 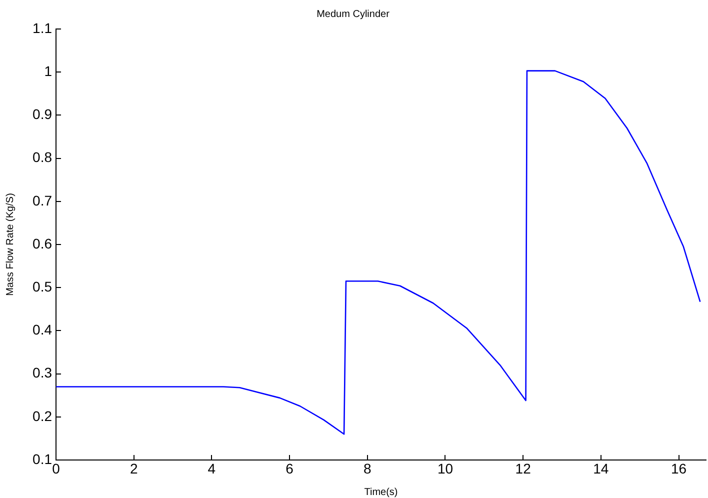 I want to click on y-tick-label: 1, so click(x=48, y=70).